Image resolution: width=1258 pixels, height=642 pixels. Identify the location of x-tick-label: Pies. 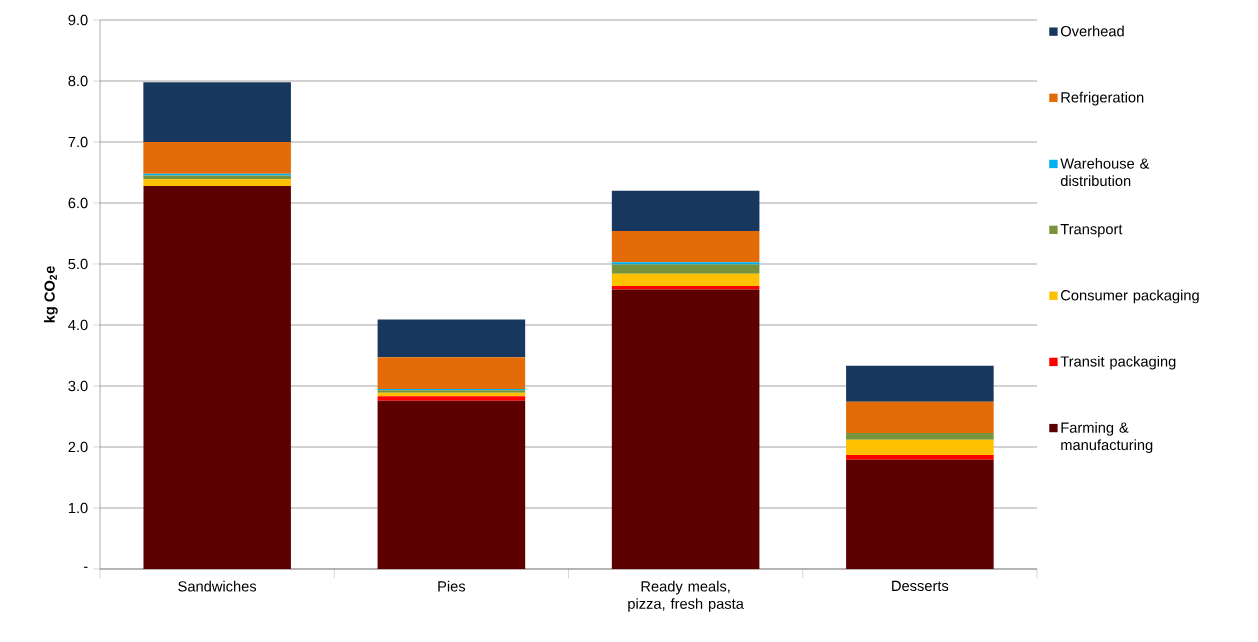
(452, 586).